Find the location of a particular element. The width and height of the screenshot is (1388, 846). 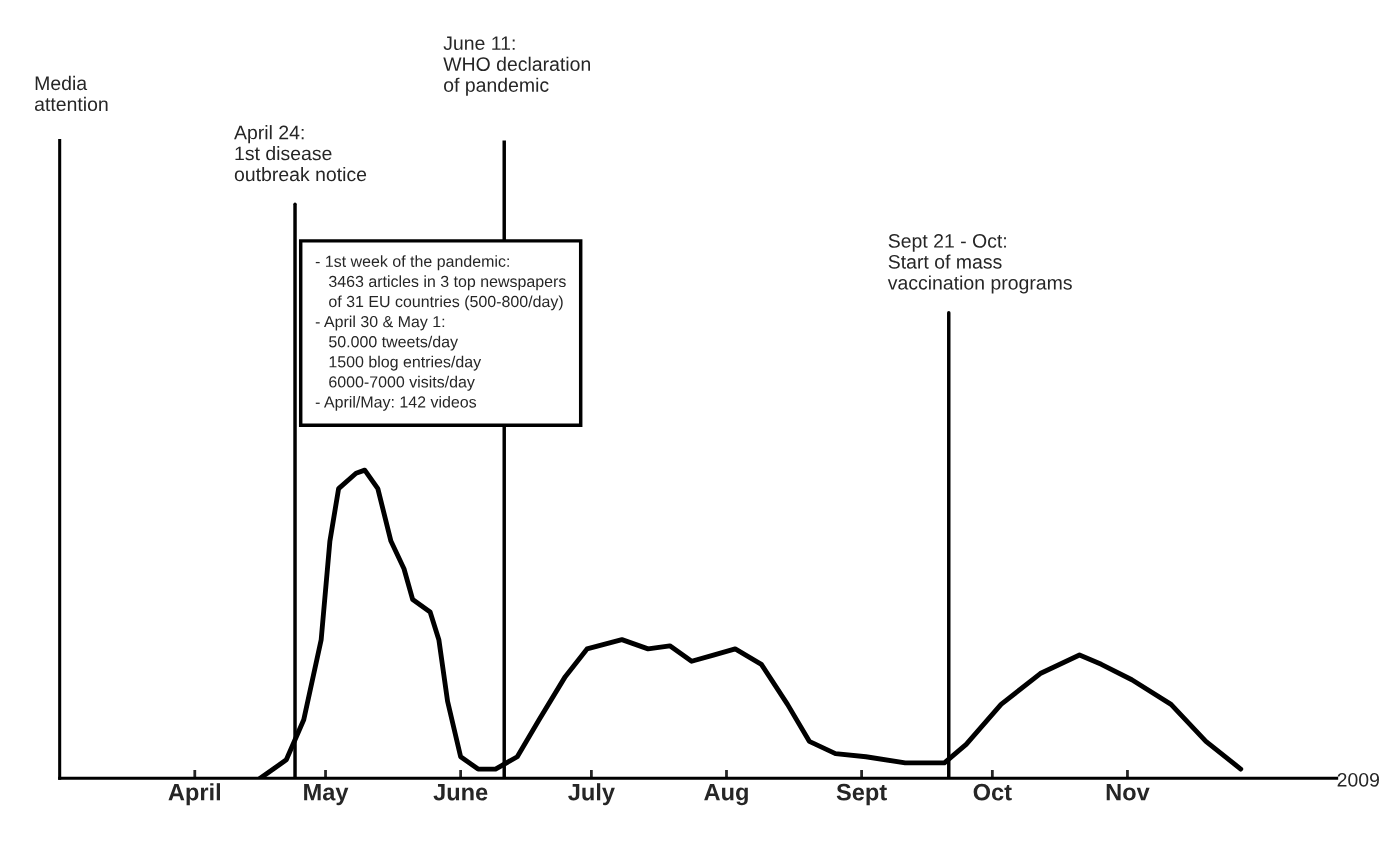

ref-line-label: April 24: 1st disease outbreak notice is located at coordinates (300, 153).